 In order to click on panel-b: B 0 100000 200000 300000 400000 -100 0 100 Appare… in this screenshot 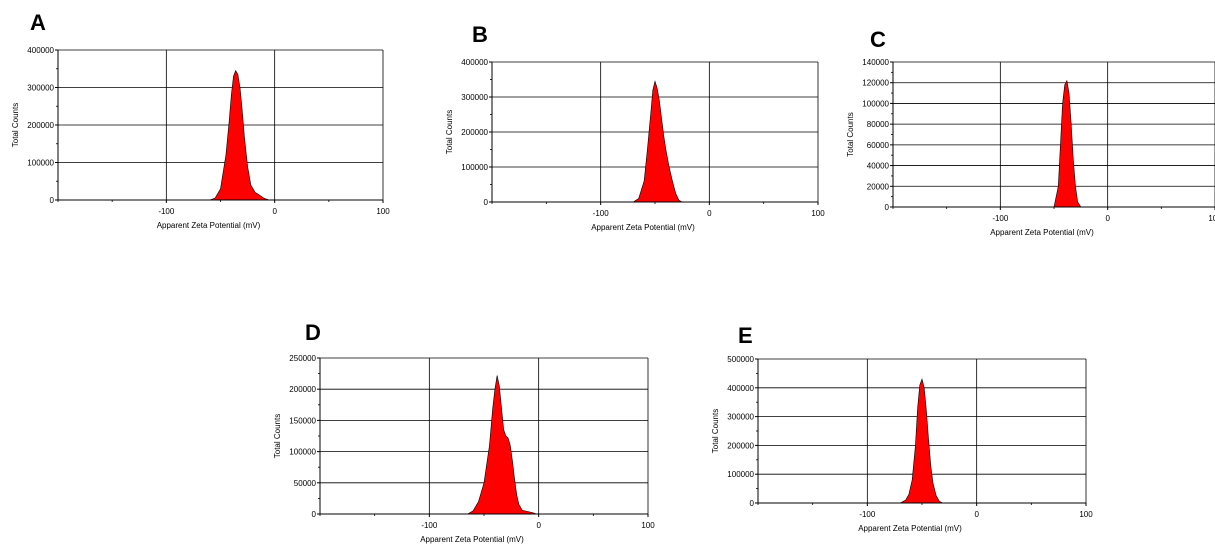, I will do `click(635, 127)`.